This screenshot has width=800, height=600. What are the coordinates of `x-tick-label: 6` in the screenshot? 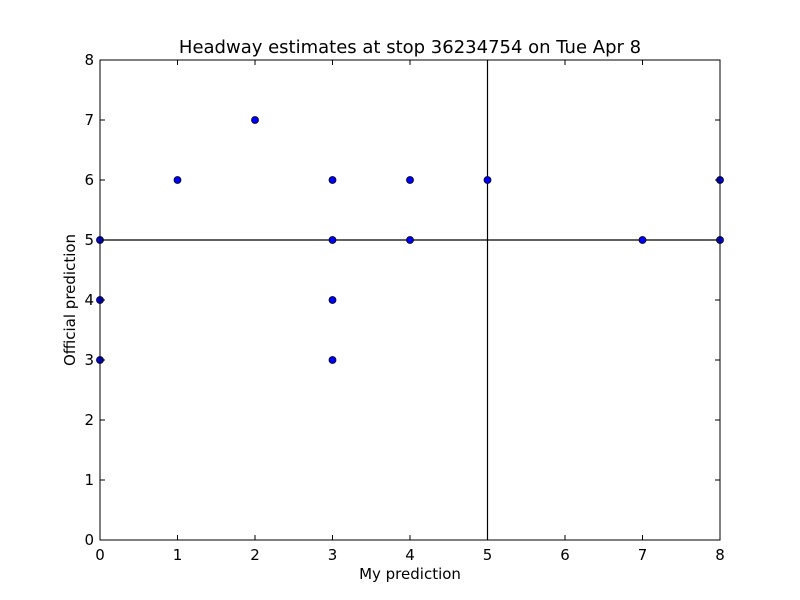 It's located at (565, 555).